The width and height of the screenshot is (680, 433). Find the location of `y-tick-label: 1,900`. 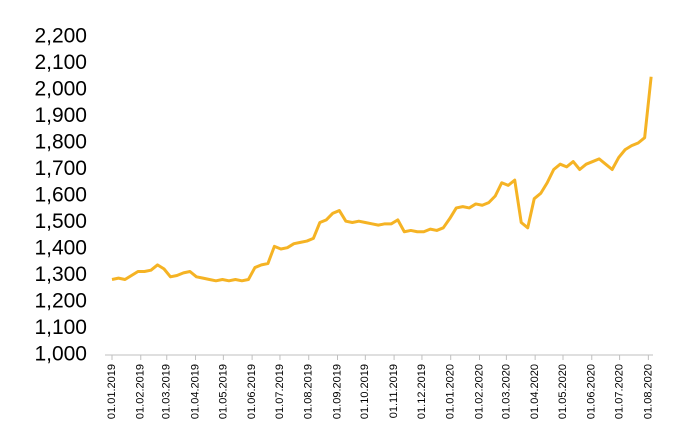

y-tick-label: 1,900 is located at coordinates (60, 115).